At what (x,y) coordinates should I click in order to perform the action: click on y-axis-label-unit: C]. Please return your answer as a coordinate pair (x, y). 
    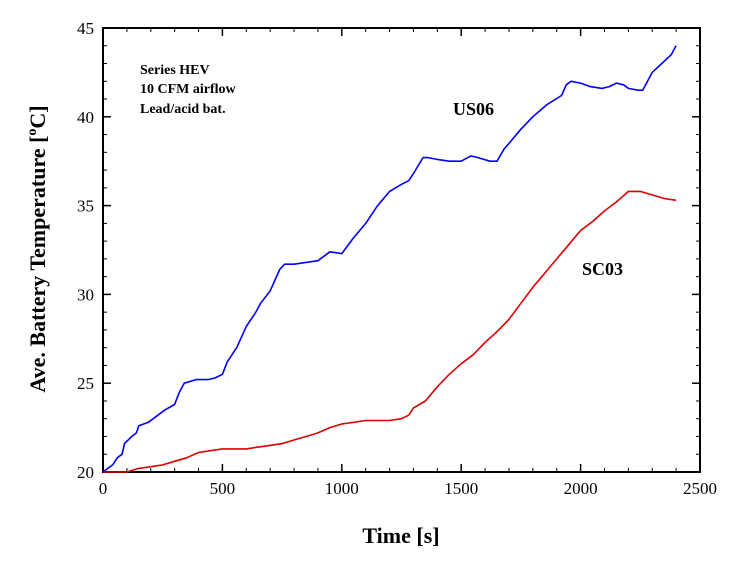
    Looking at the image, I should click on (37, 116).